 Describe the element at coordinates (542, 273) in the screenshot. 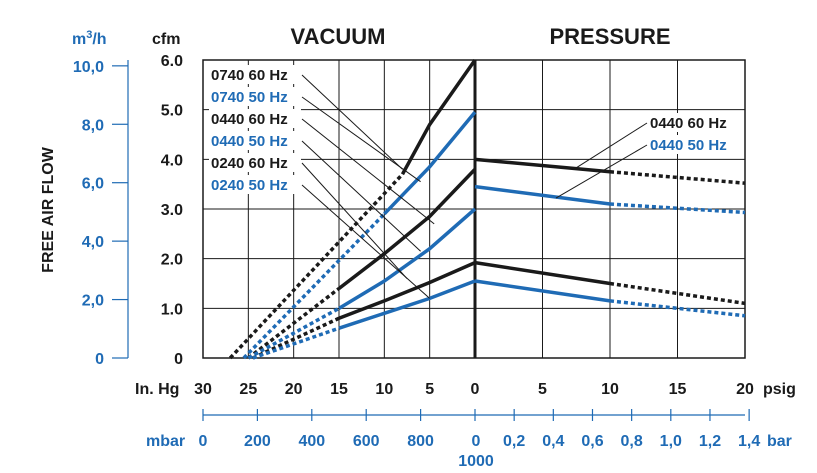

I see `series-pressure-0240-60-hz-solid` at that location.